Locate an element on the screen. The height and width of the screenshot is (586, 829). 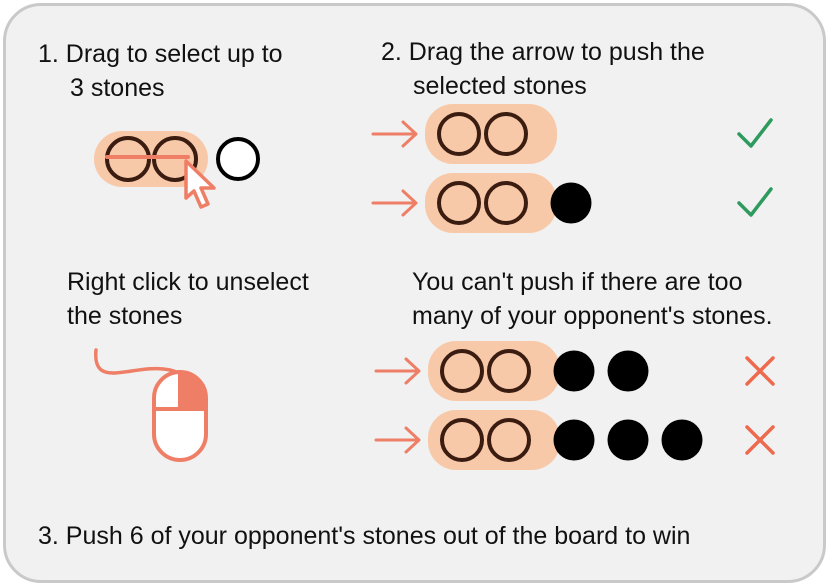
cursor-icon is located at coordinates (200, 184).